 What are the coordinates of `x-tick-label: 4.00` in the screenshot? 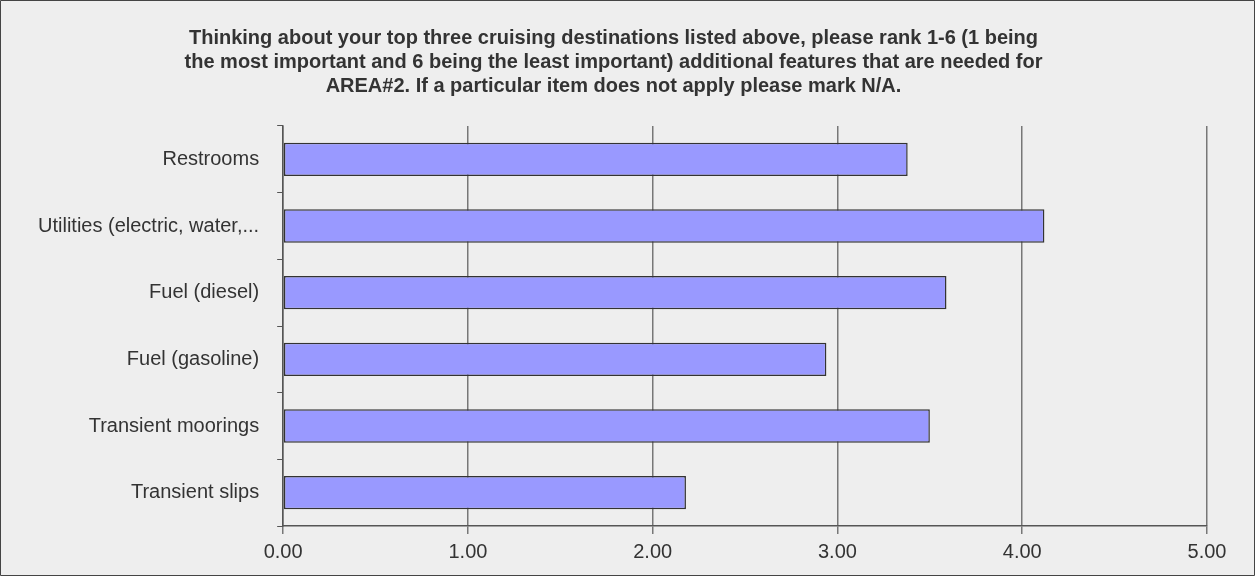 It's located at (1022, 550).